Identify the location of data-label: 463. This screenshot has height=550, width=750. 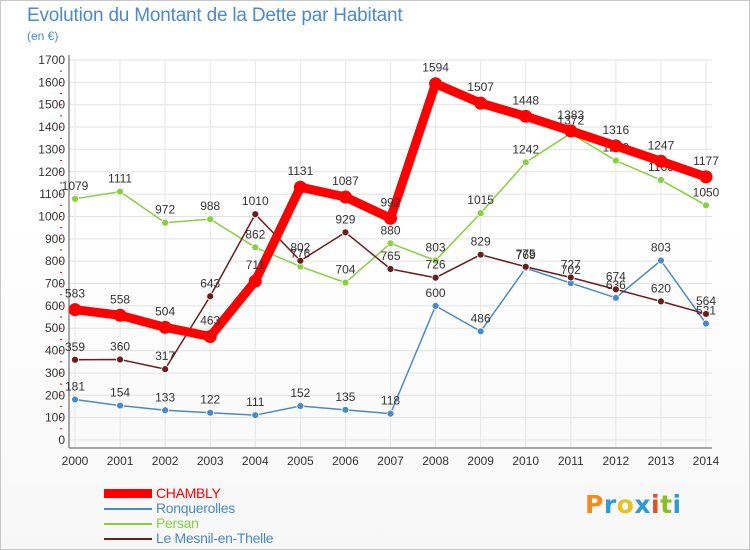
(210, 321).